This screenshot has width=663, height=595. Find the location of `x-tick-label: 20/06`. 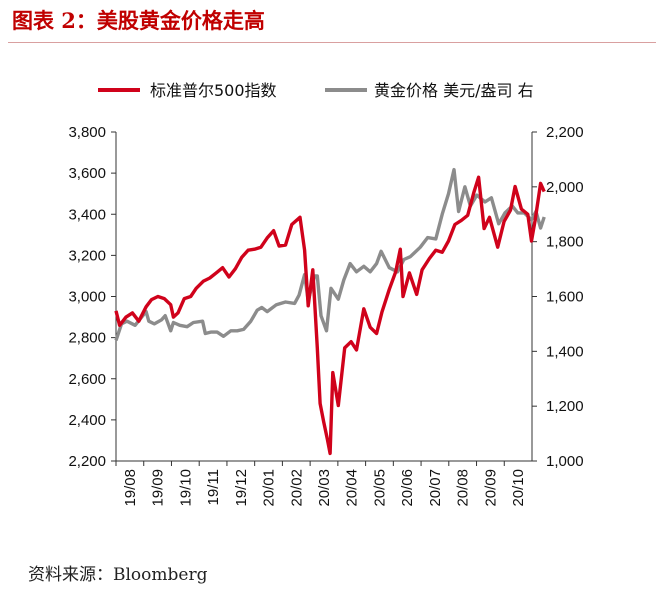

x-tick-label: 20/06 is located at coordinates (407, 488).